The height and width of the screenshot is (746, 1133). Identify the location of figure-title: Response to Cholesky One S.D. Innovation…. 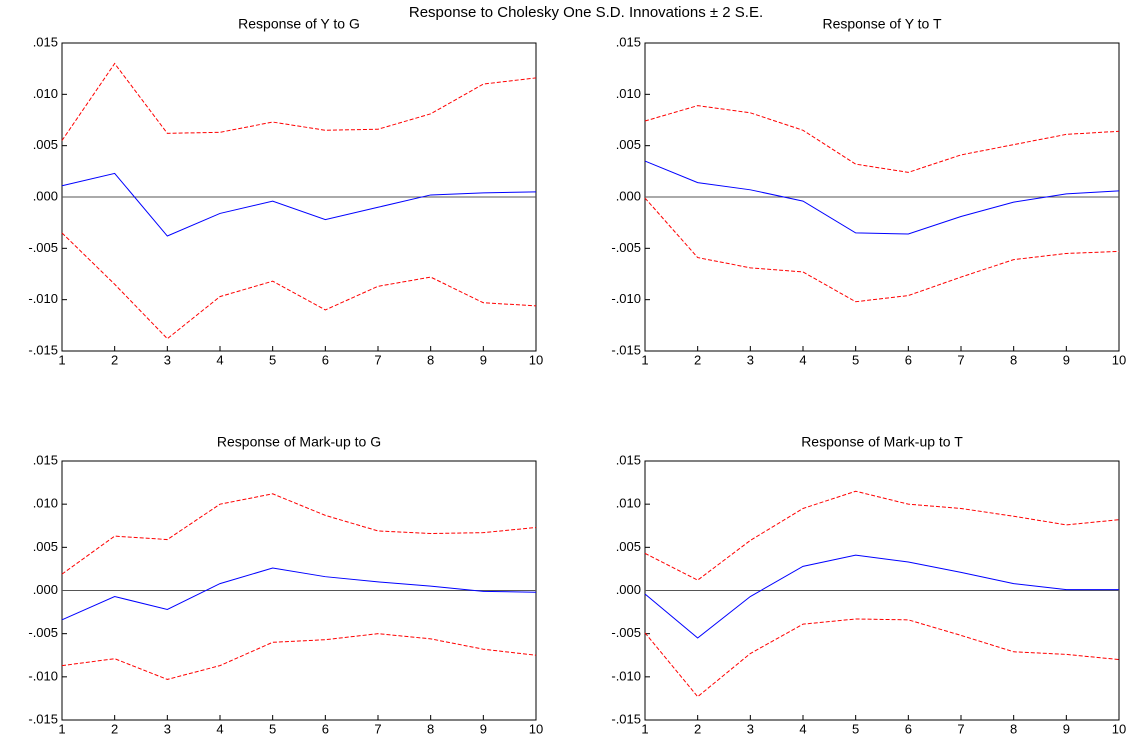
(586, 12).